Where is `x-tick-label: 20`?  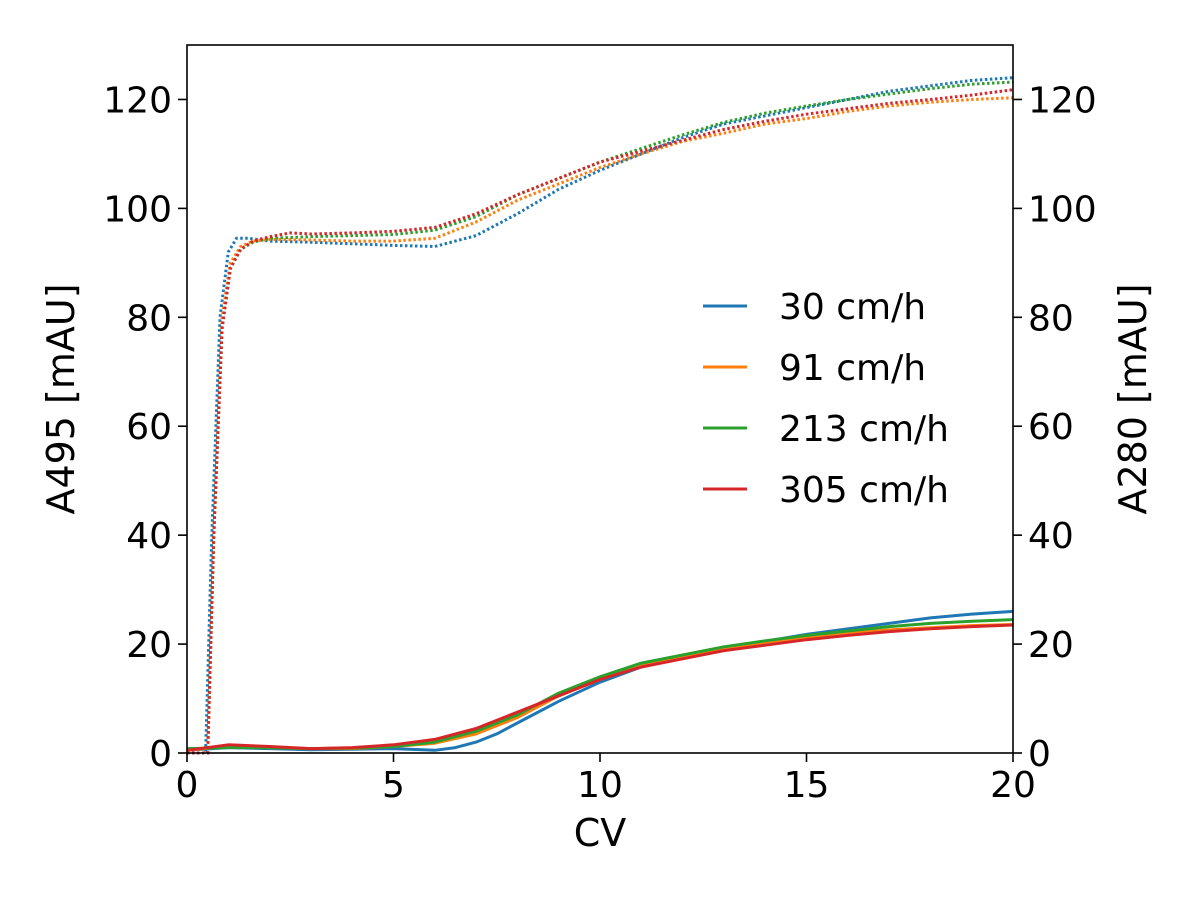 x-tick-label: 20 is located at coordinates (1013, 785).